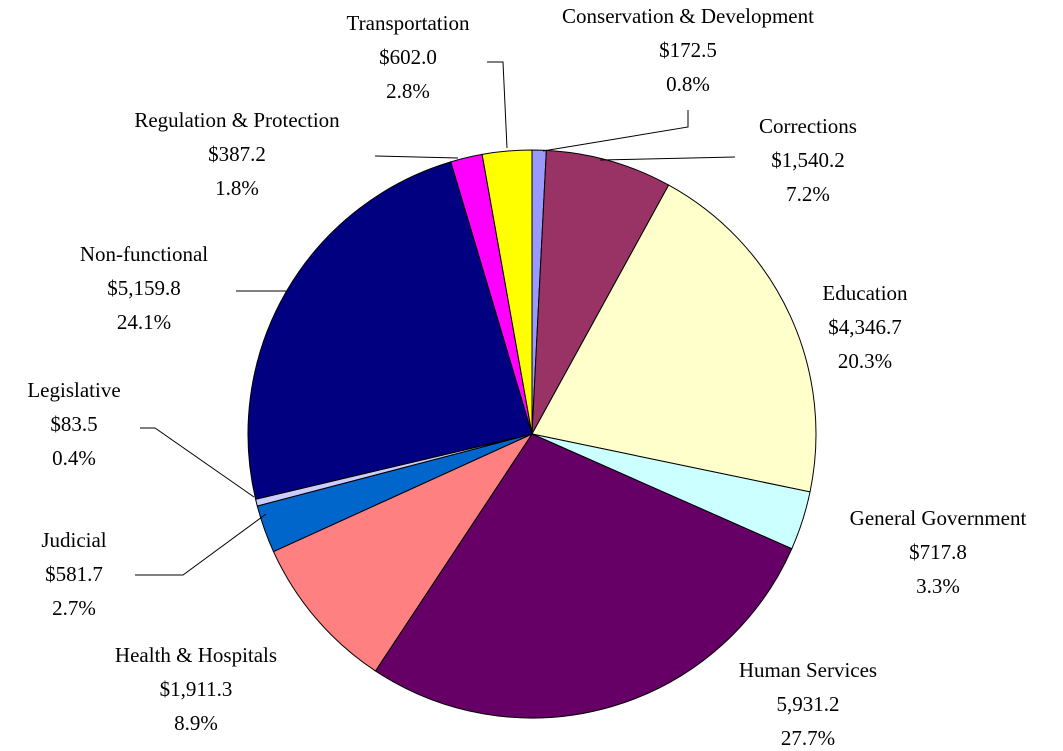 This screenshot has width=1063, height=751. I want to click on percent-label: 1.8%, so click(237, 188).